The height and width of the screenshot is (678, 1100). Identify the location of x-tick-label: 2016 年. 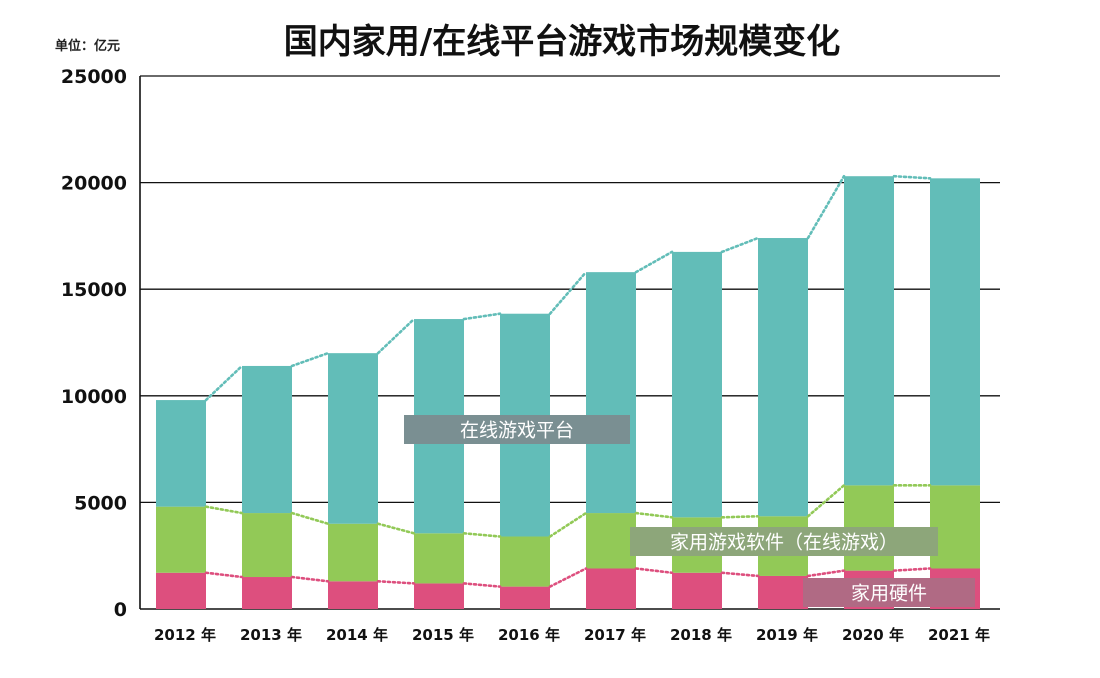
(529, 635).